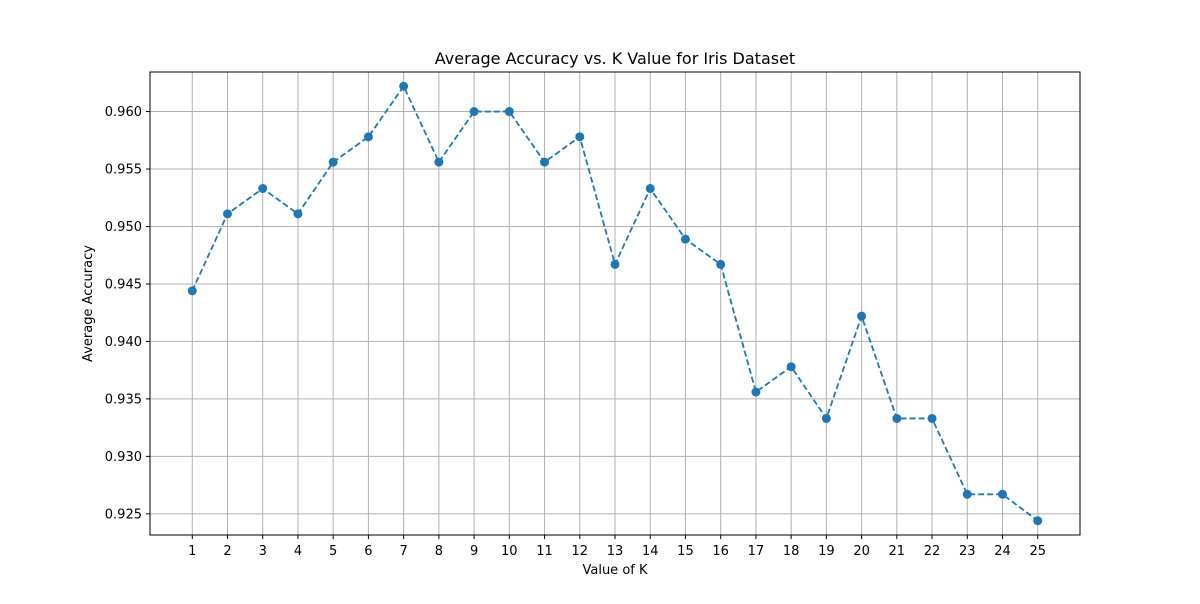 The width and height of the screenshot is (1200, 604). Describe the element at coordinates (368, 551) in the screenshot. I see `x-tick-label: 6` at that location.